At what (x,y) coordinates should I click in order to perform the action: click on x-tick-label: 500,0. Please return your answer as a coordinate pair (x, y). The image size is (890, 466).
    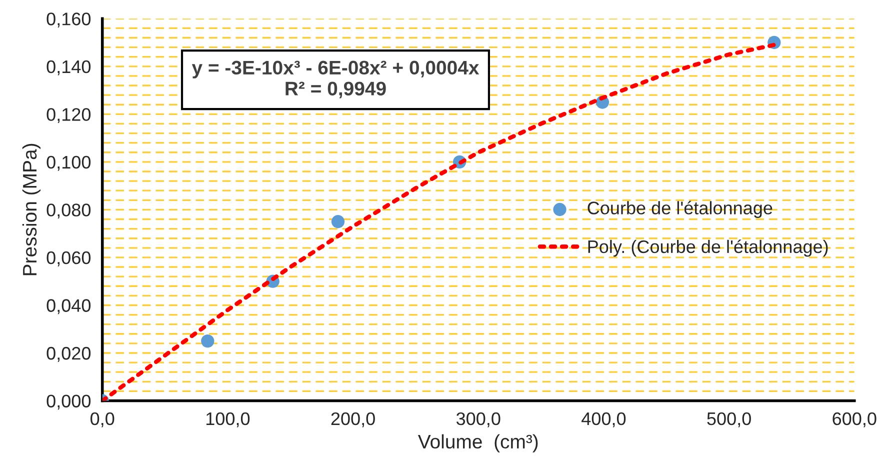
    Looking at the image, I should click on (729, 420).